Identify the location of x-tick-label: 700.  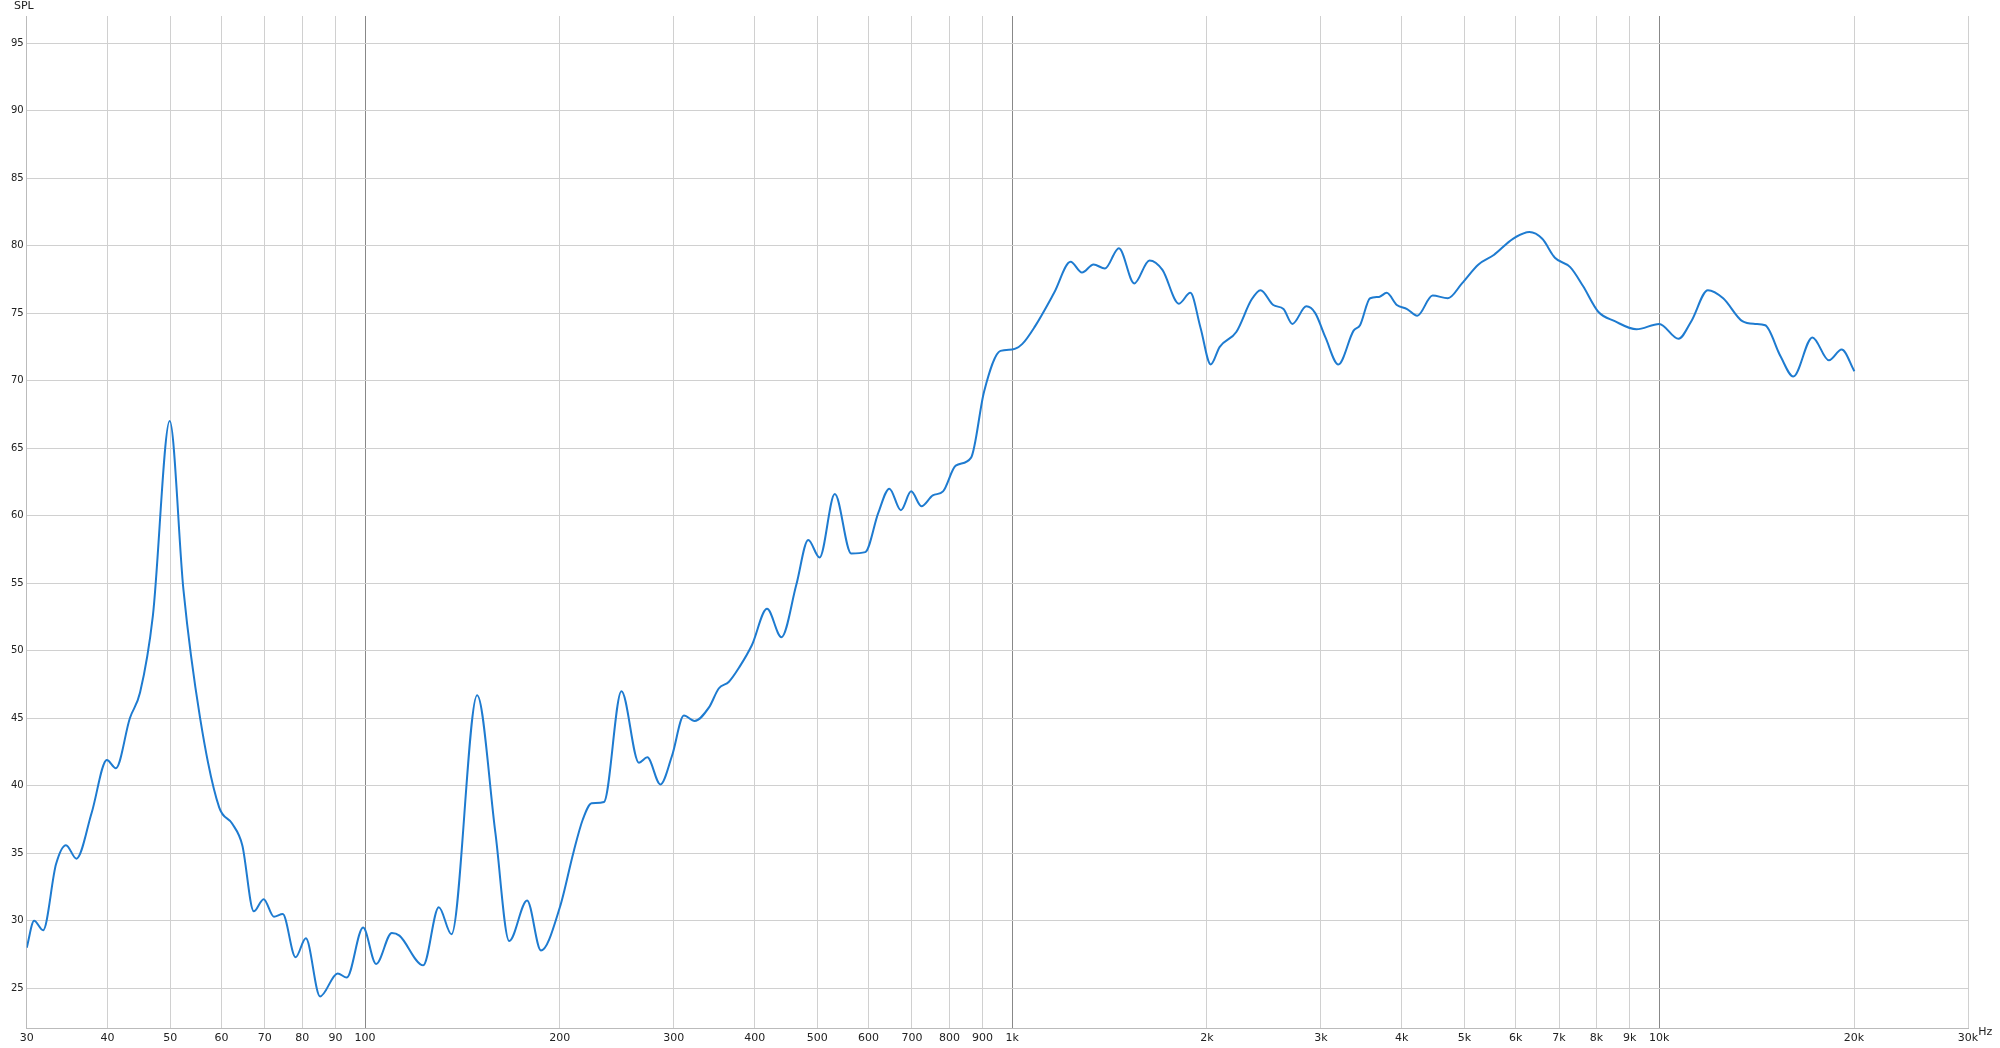
(912, 1038).